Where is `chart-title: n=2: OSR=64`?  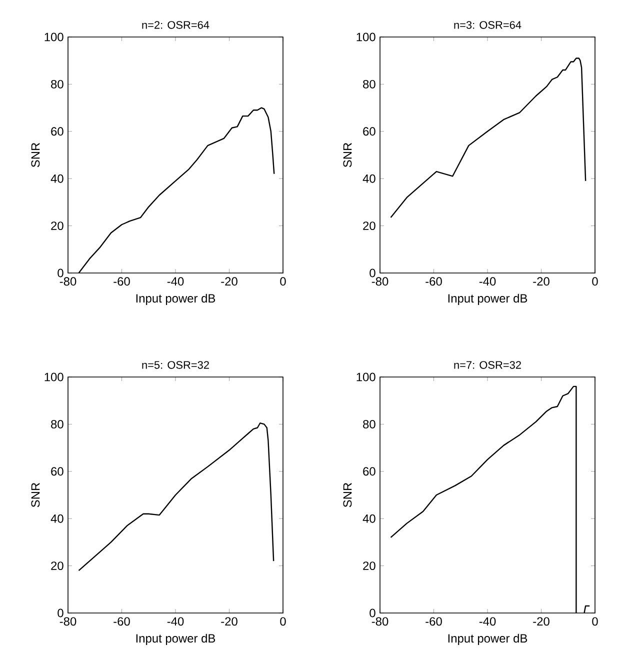
chart-title: n=2: OSR=64 is located at coordinates (176, 25).